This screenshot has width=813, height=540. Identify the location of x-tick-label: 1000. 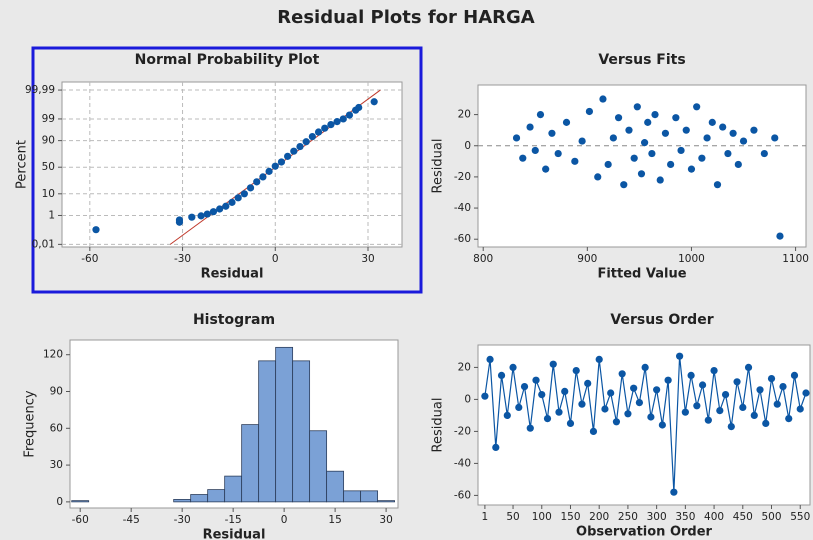
(691, 259).